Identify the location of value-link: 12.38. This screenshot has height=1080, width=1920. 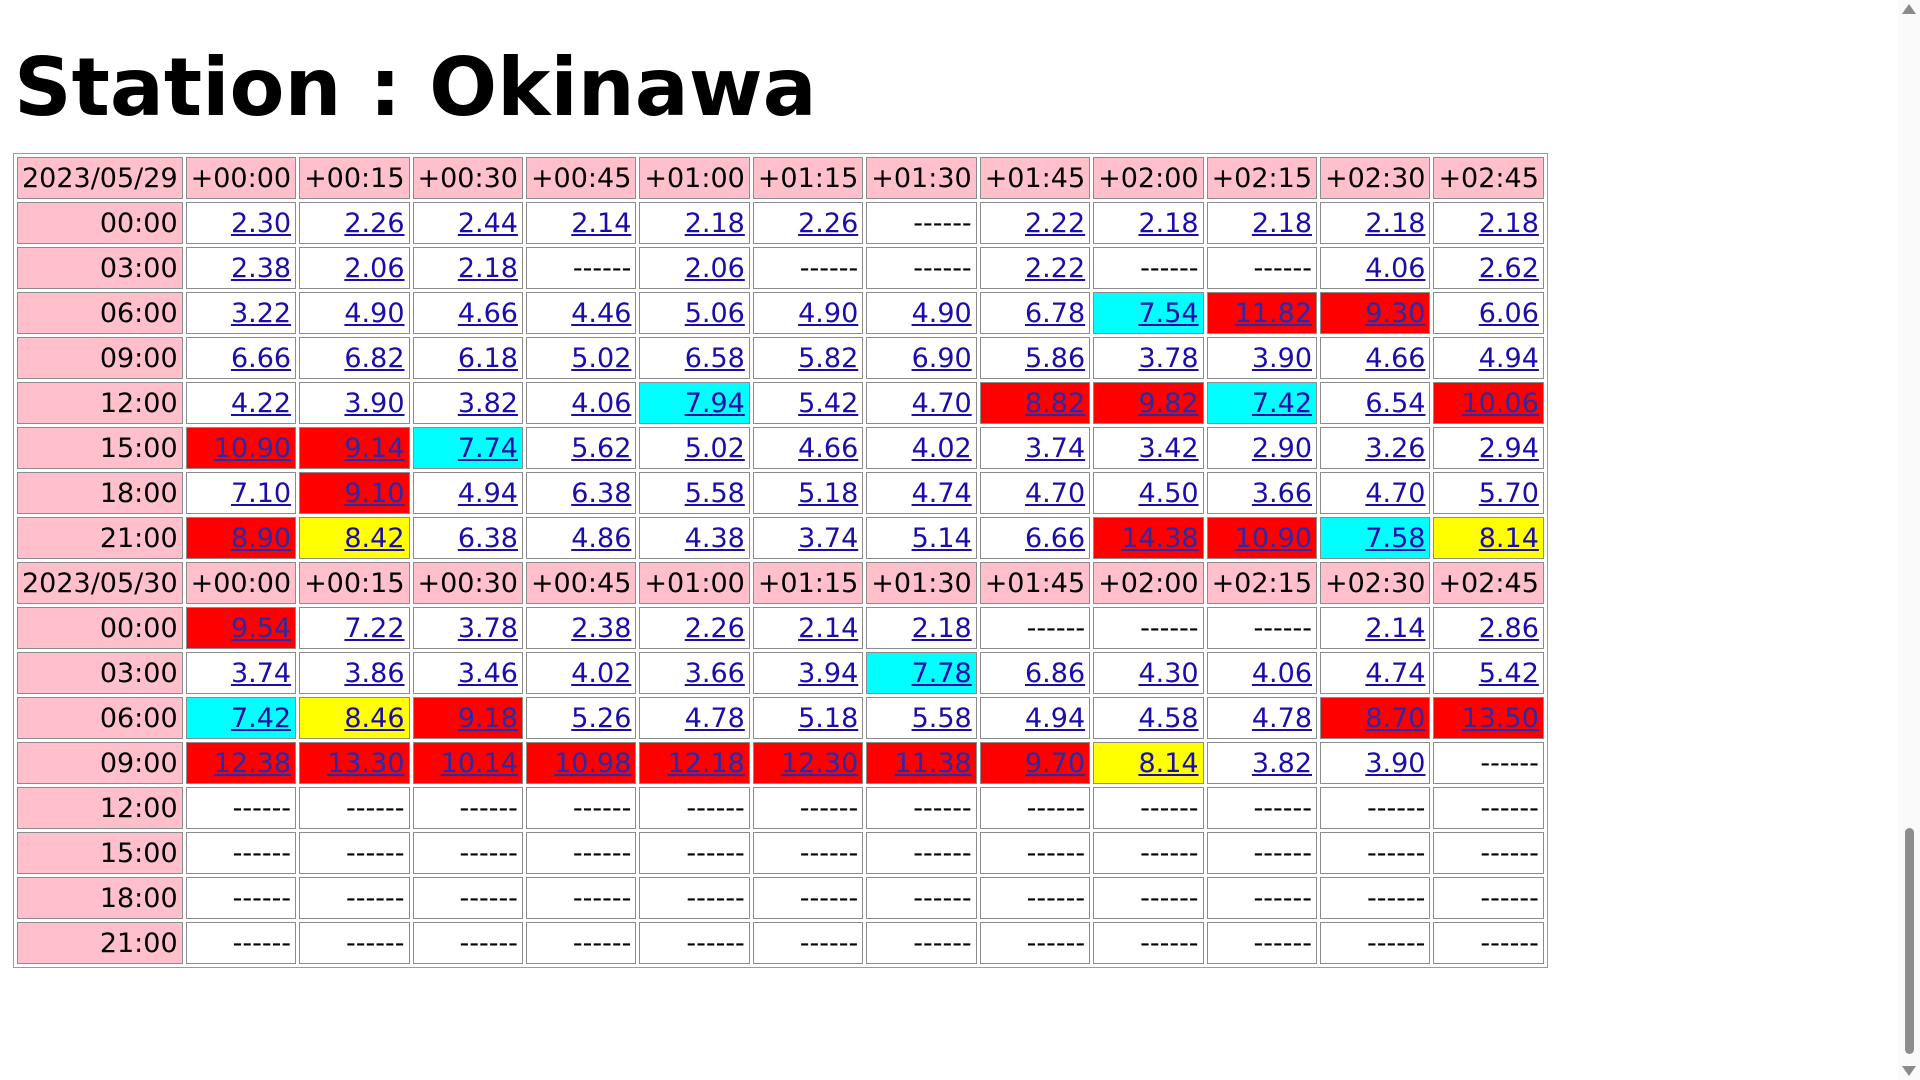
(252, 763).